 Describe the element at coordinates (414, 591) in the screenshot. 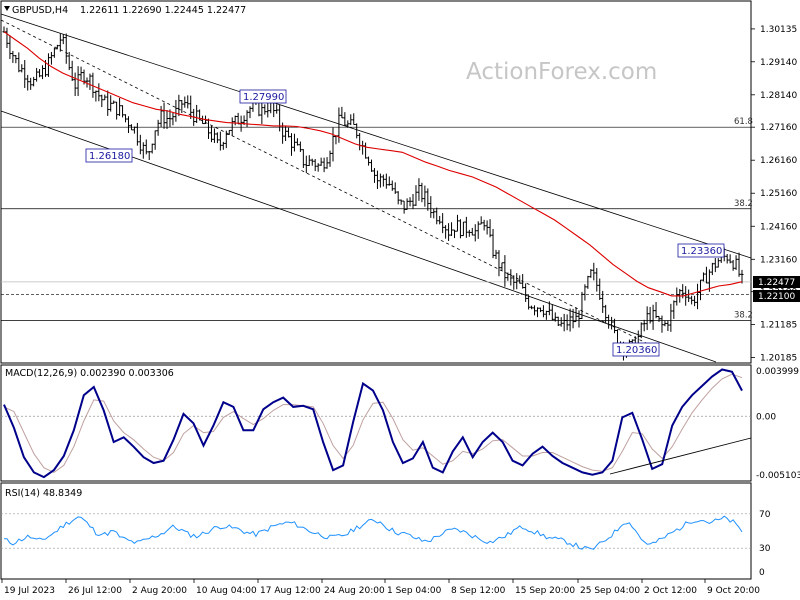

I see `time-axis-label: 1 Sep 04:00` at that location.